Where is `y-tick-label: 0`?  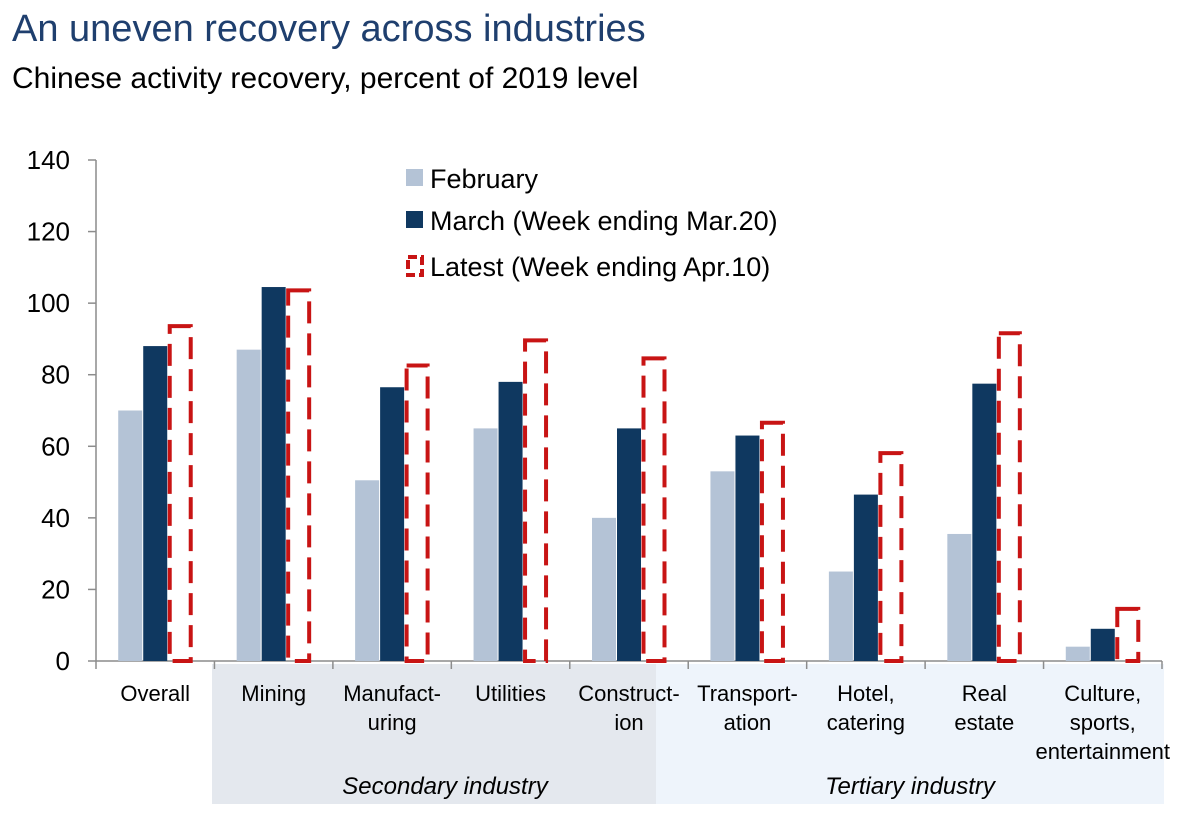
y-tick-label: 0 is located at coordinates (63, 661).